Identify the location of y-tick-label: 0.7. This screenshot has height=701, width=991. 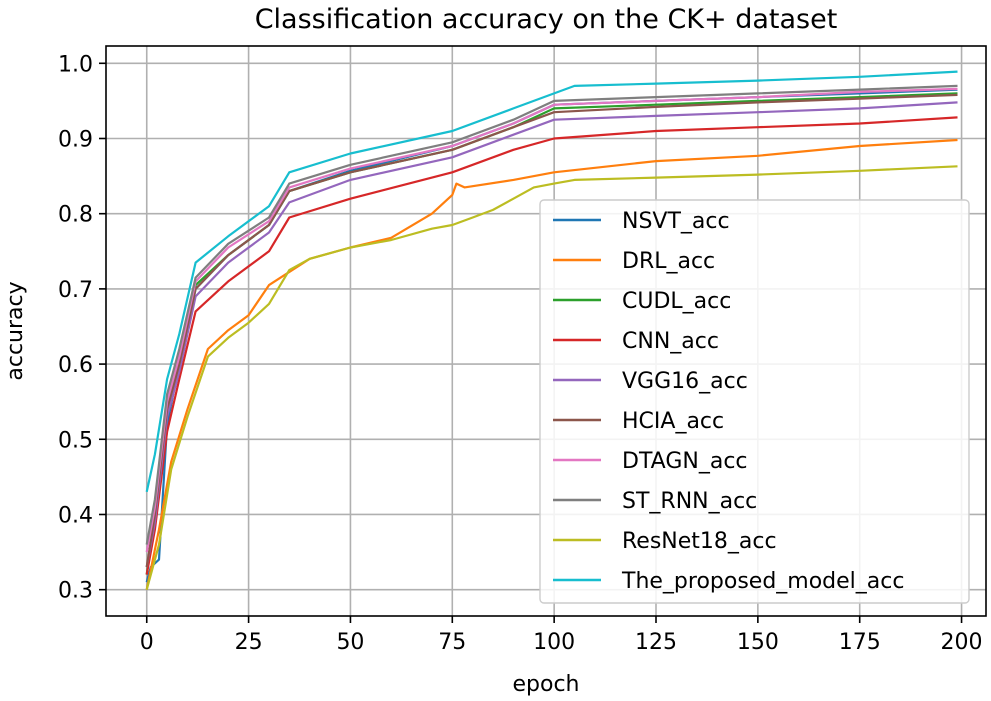
(75, 290).